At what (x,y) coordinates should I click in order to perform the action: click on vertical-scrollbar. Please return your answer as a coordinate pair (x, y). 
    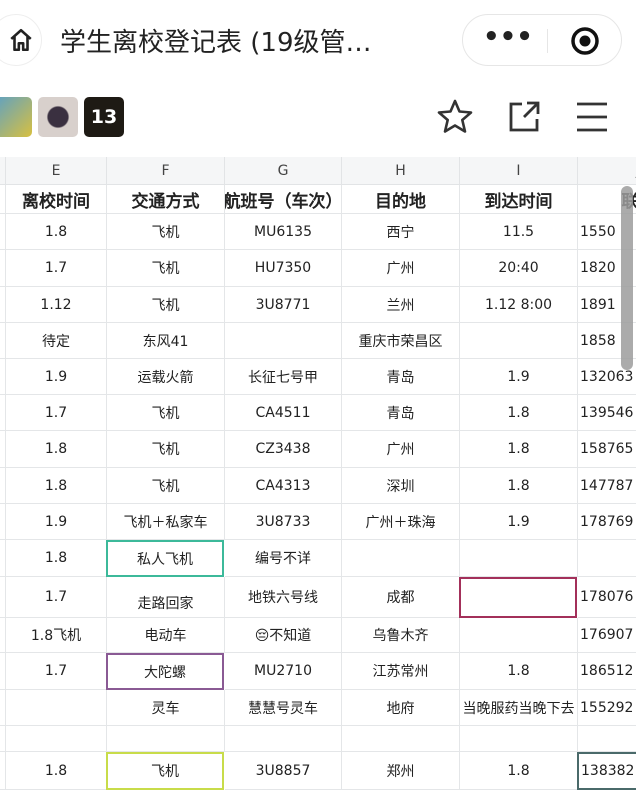
    Looking at the image, I should click on (627, 278).